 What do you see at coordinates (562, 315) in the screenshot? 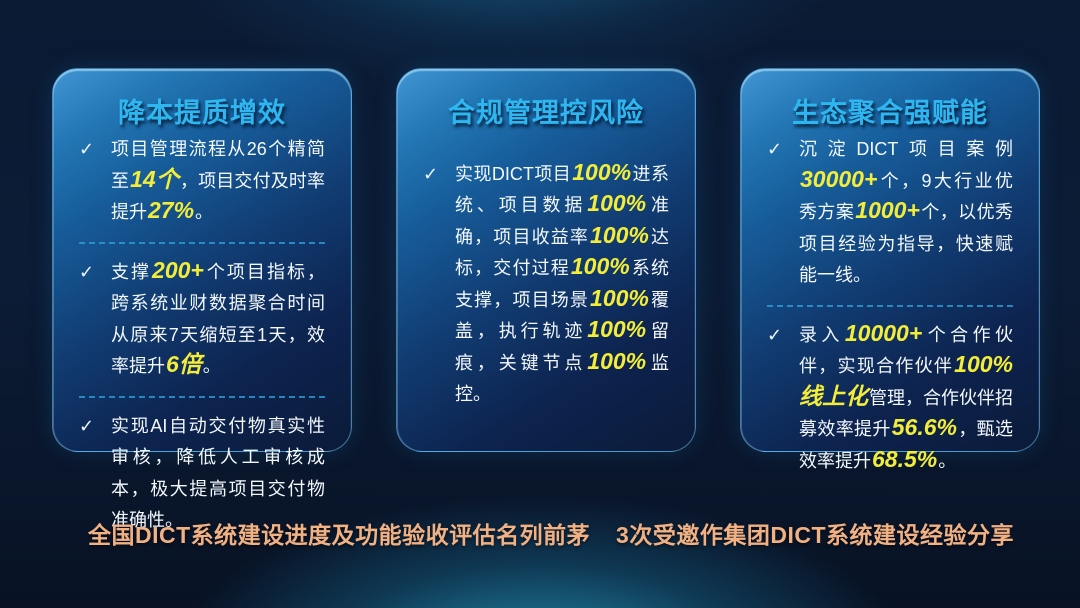
I see `text-segment: 覆盖，执行轨迹` at bounding box center [562, 315].